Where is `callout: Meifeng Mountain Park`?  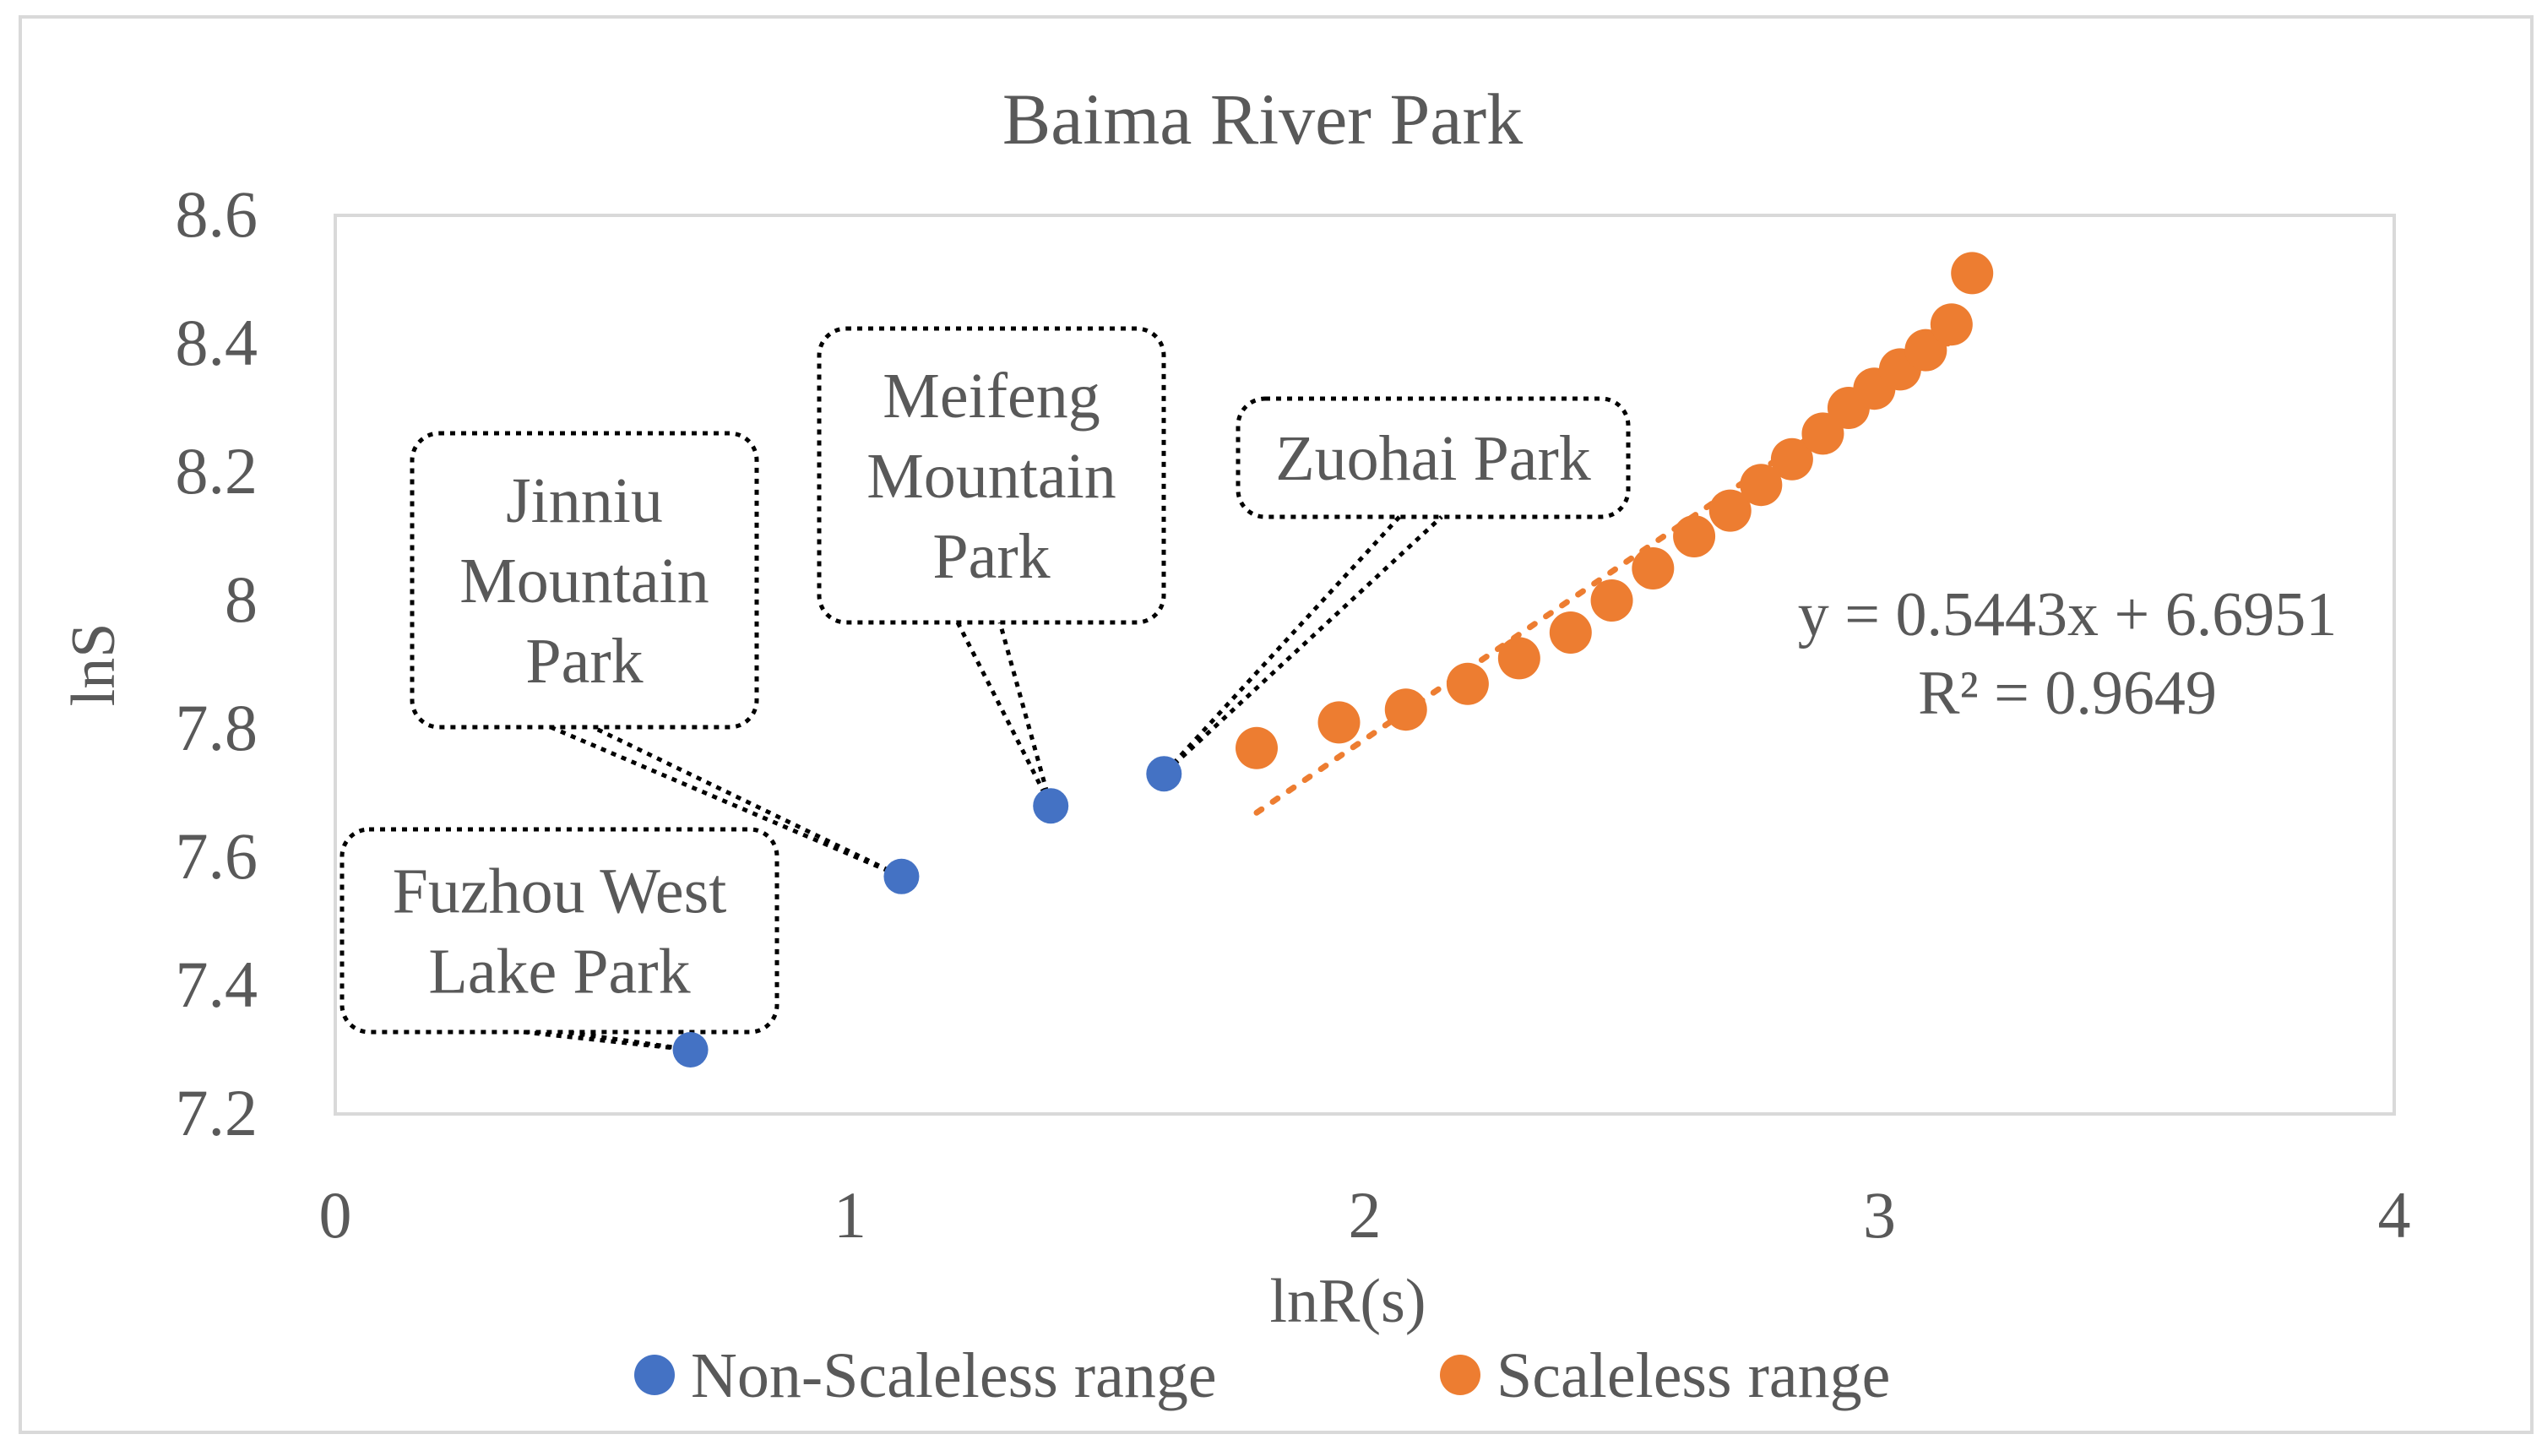
callout: Meifeng Mountain Park is located at coordinates (991, 566).